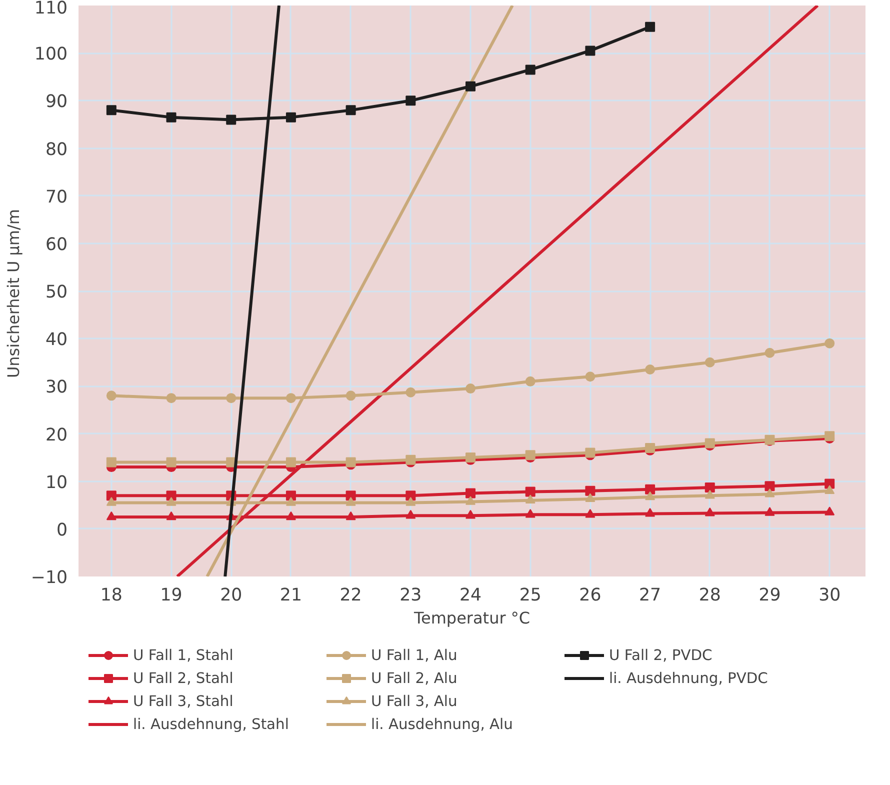 This screenshot has width=890, height=785. I want to click on legend-label: li. Ausdehnung, Alu, so click(442, 724).